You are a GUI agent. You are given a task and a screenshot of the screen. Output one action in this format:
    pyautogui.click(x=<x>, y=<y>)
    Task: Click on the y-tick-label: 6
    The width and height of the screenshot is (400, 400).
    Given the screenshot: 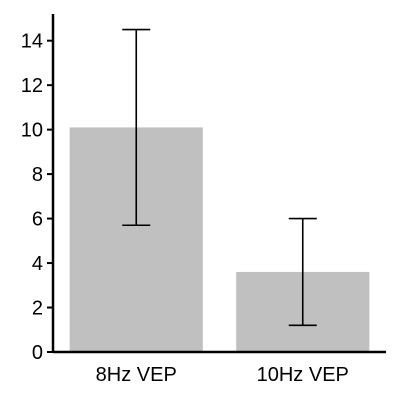 What is the action you would take?
    pyautogui.click(x=37, y=220)
    